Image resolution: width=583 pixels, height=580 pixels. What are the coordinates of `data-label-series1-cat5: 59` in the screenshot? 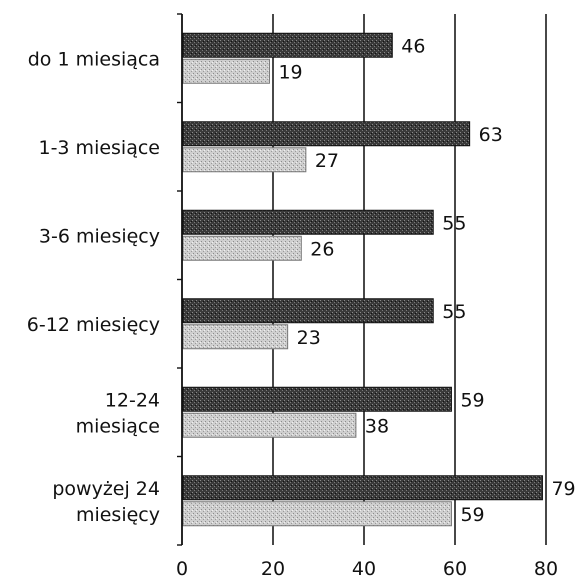 It's located at (472, 400).